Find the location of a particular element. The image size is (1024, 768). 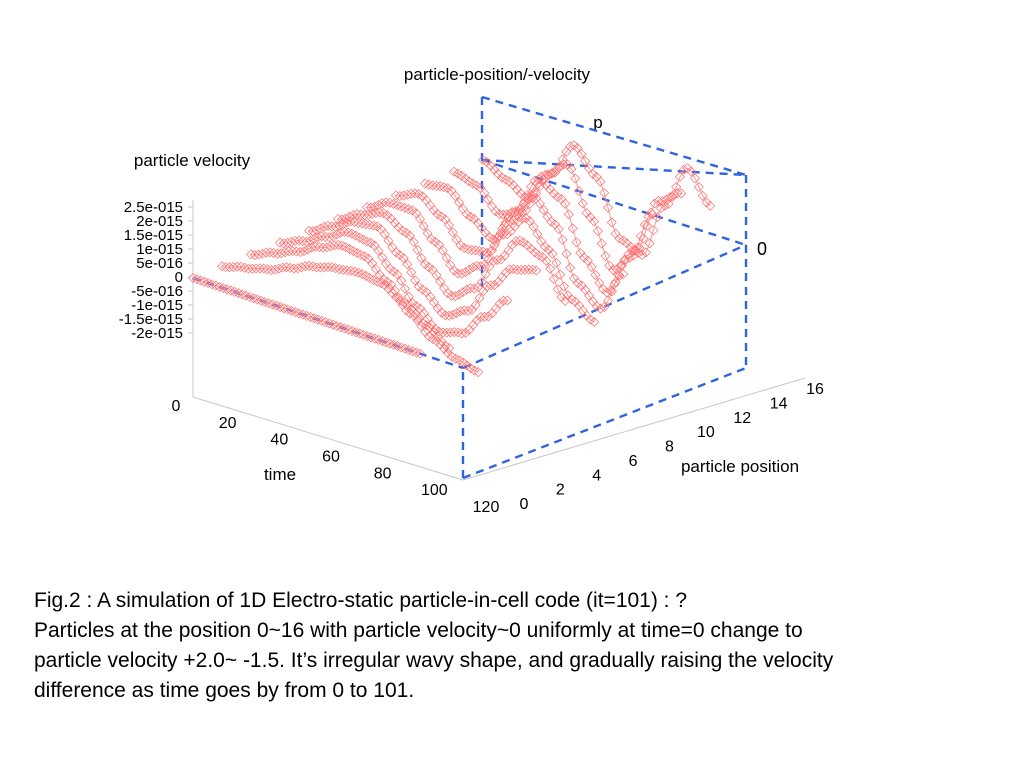

z-tick-label: -5e-016 is located at coordinates (157, 291).